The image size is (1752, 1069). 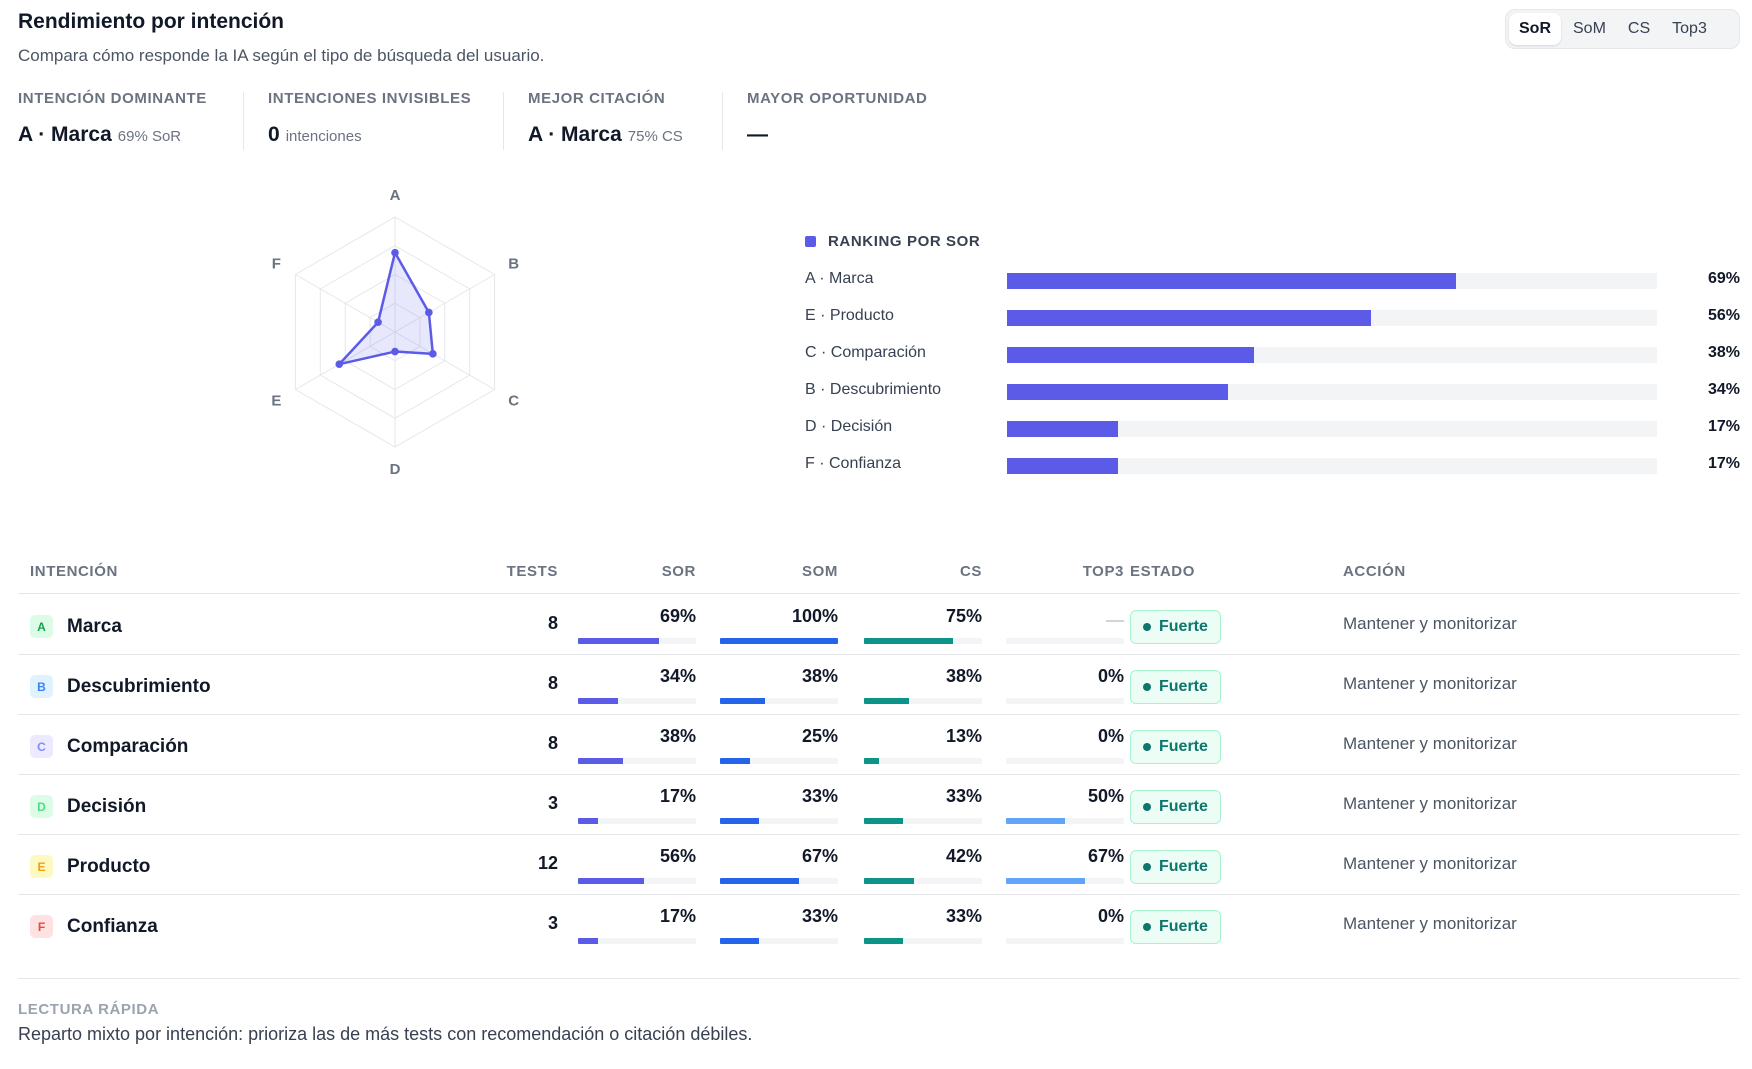 What do you see at coordinates (112, 118) in the screenshot?
I see `kpi-dominant-intent: INTENCIÓN DOMINANTE A · Marca 69% SoR` at bounding box center [112, 118].